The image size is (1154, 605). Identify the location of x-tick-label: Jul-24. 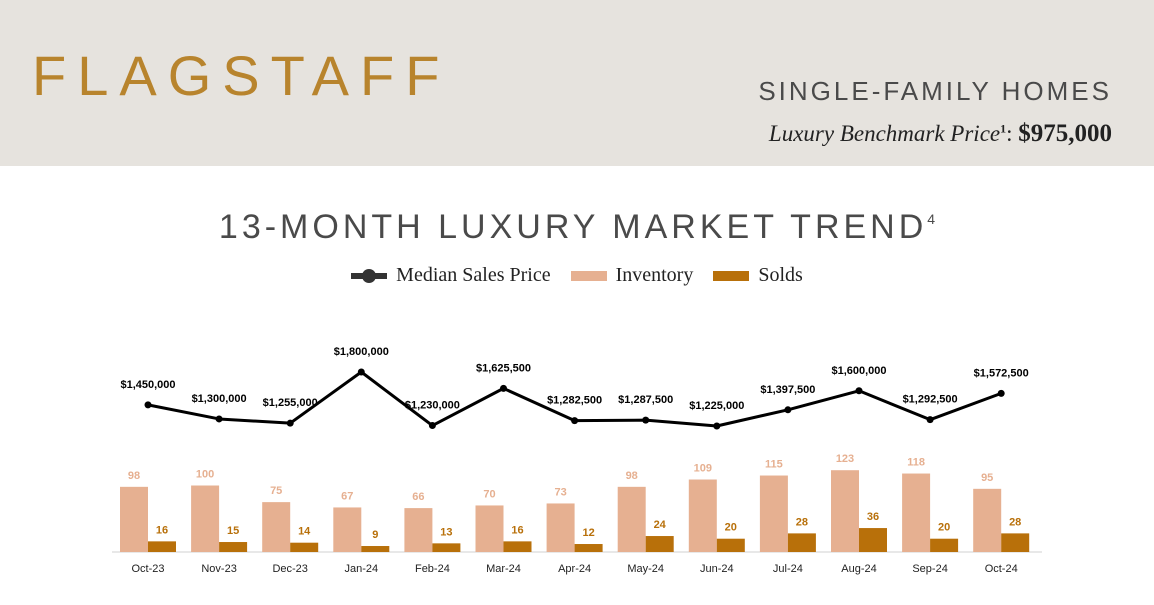
(788, 569).